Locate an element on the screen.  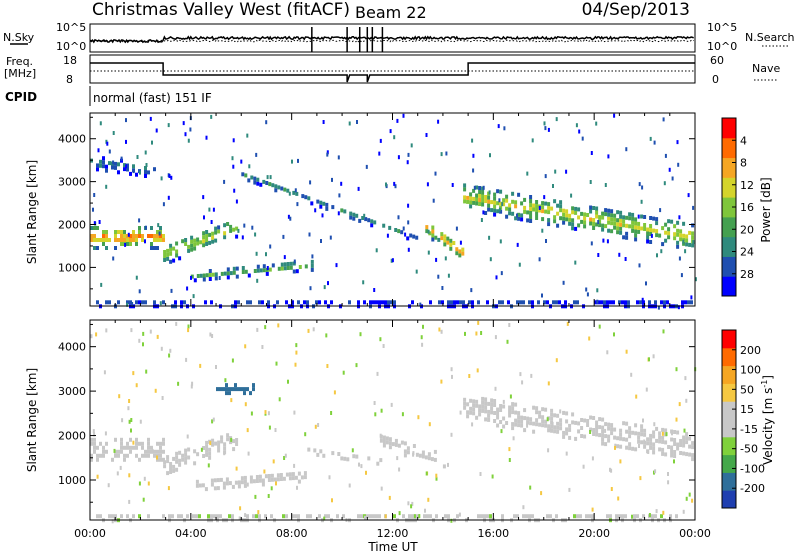
y-tick-label: 4000 is located at coordinates (72, 139).